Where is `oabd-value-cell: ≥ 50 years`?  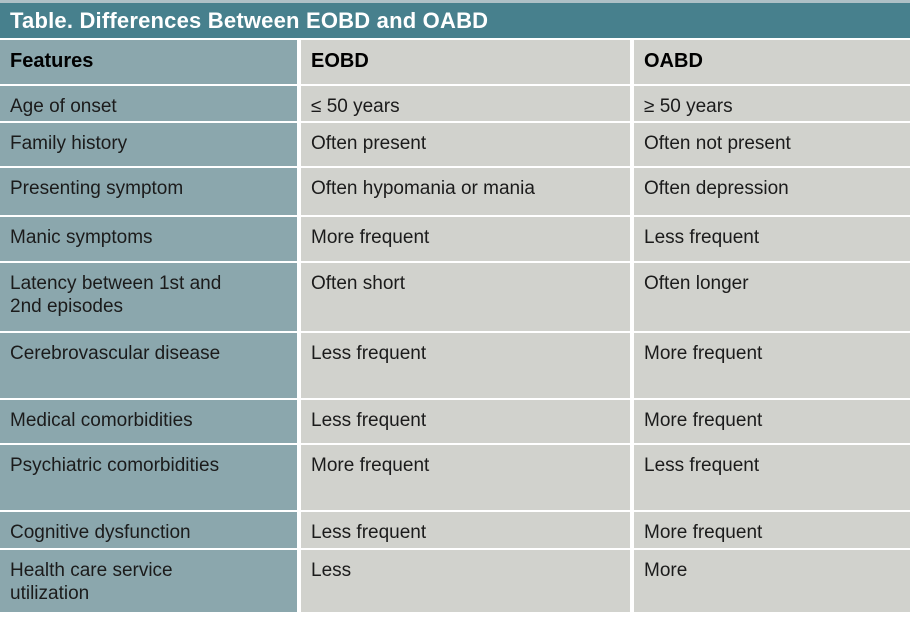
oabd-value-cell: ≥ 50 years is located at coordinates (772, 103).